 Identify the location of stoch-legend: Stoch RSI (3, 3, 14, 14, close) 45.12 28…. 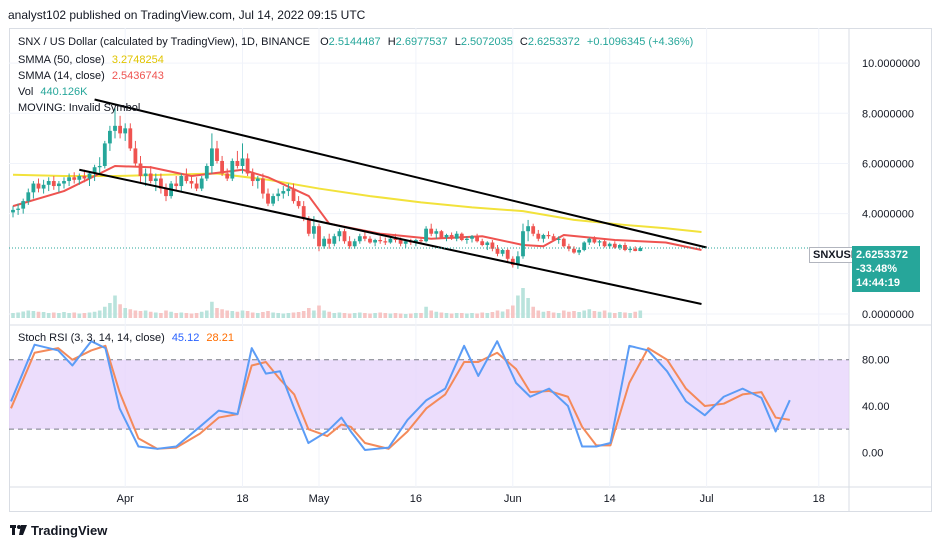
(126, 338).